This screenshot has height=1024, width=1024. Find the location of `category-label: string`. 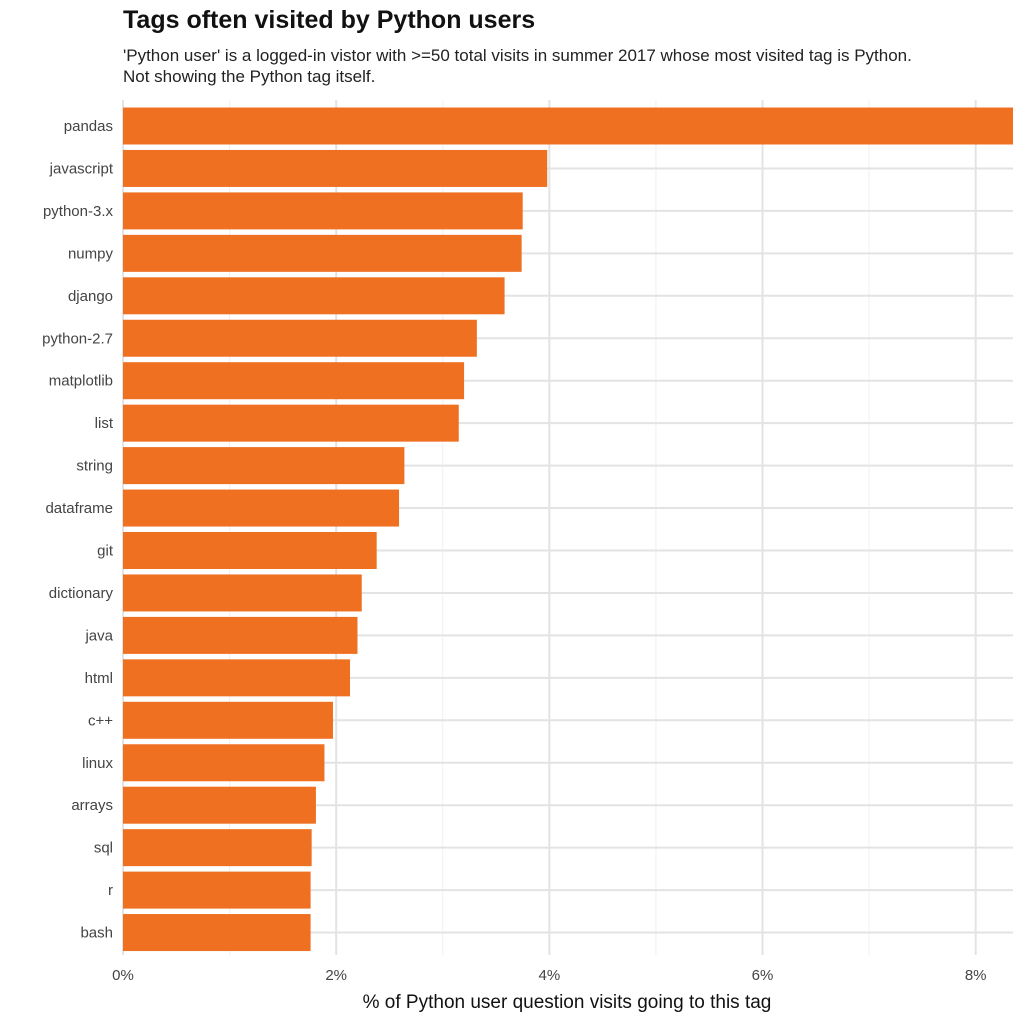

category-label: string is located at coordinates (94, 466).